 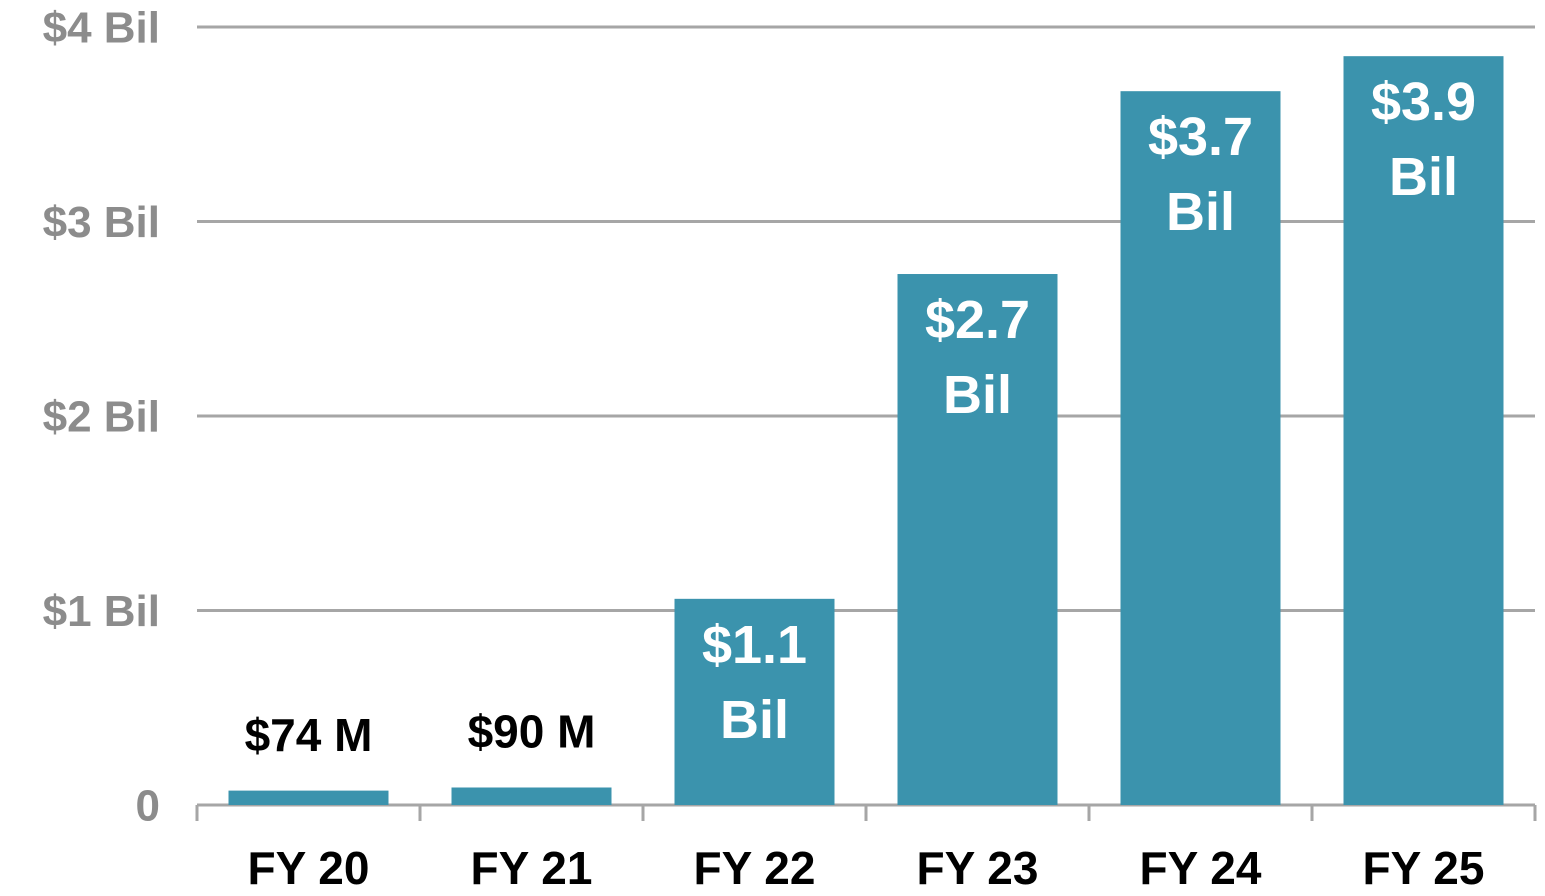 I want to click on data-label: $3.9 Bil, so click(x=1423, y=139).